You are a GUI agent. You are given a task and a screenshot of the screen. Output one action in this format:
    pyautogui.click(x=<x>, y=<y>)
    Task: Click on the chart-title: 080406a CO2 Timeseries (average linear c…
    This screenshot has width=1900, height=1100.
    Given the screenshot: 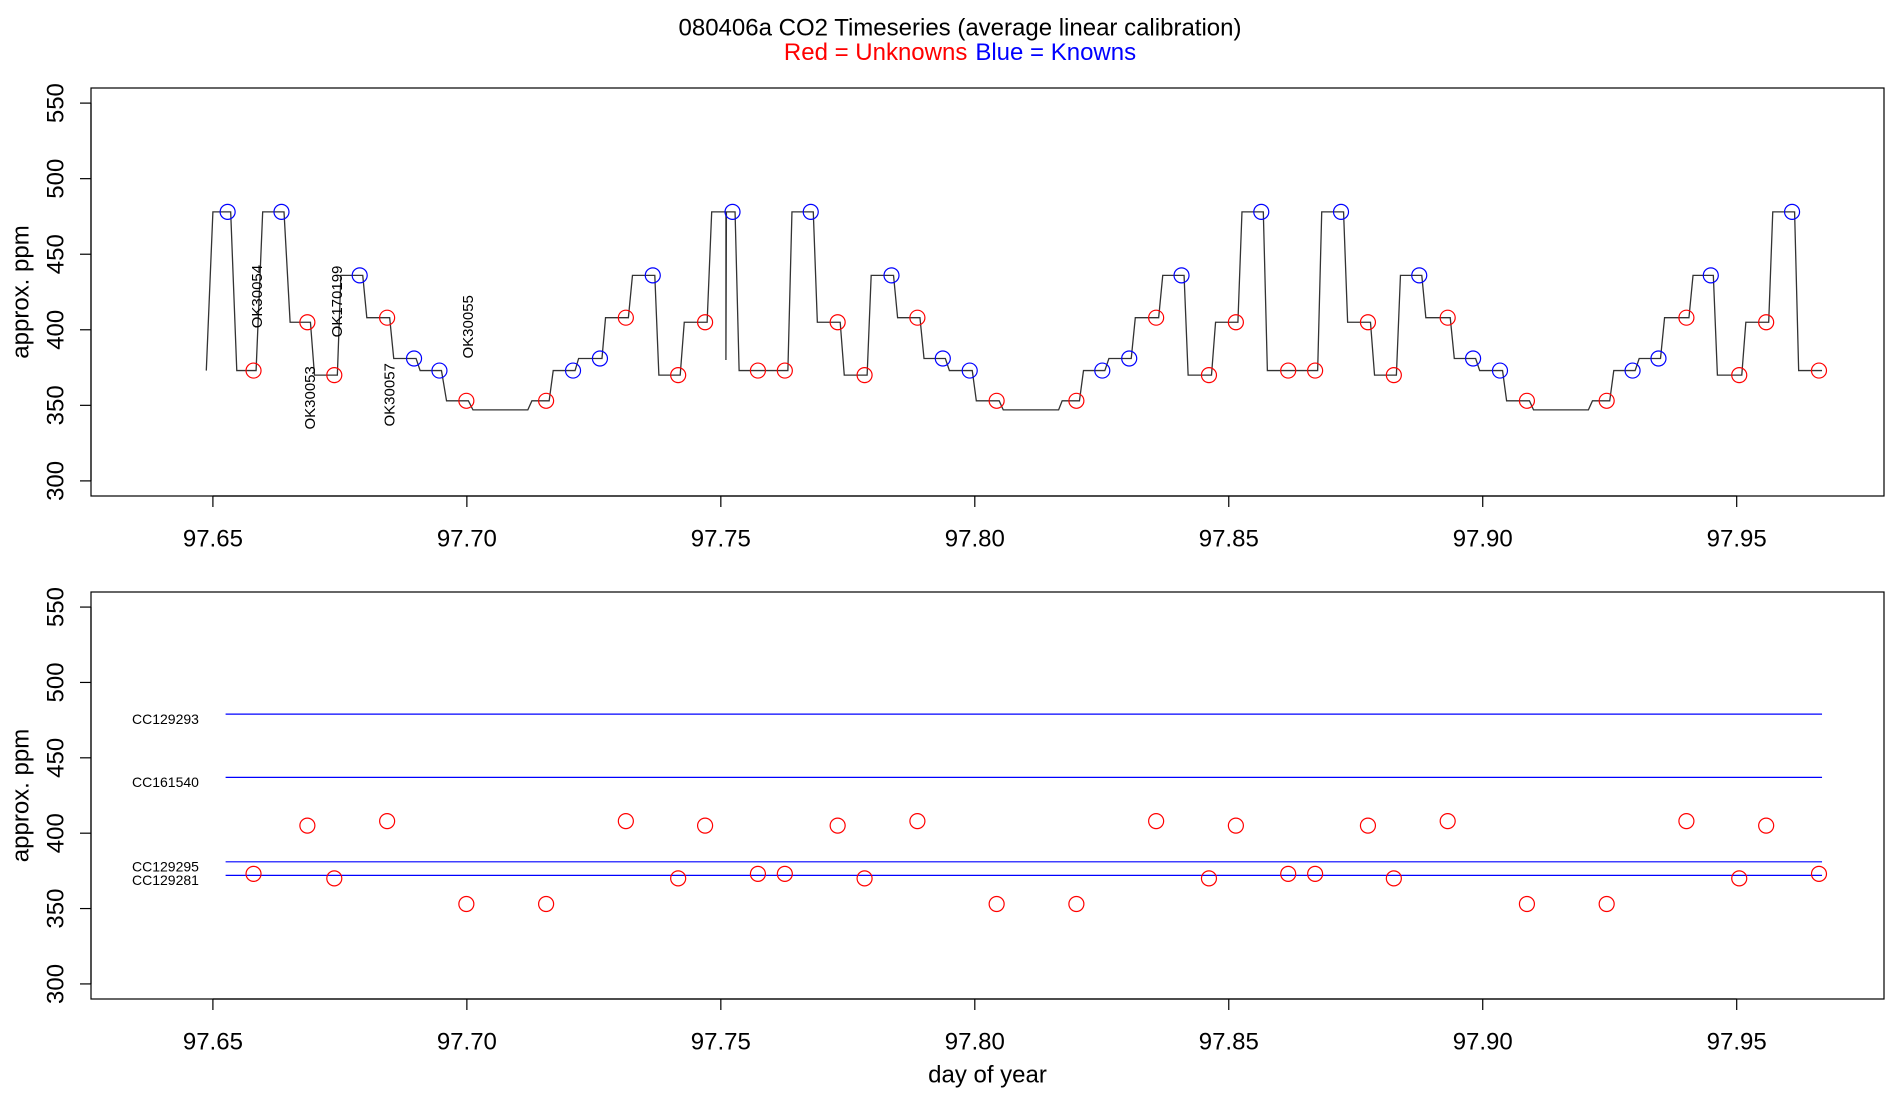 What is the action you would take?
    pyautogui.click(x=960, y=27)
    